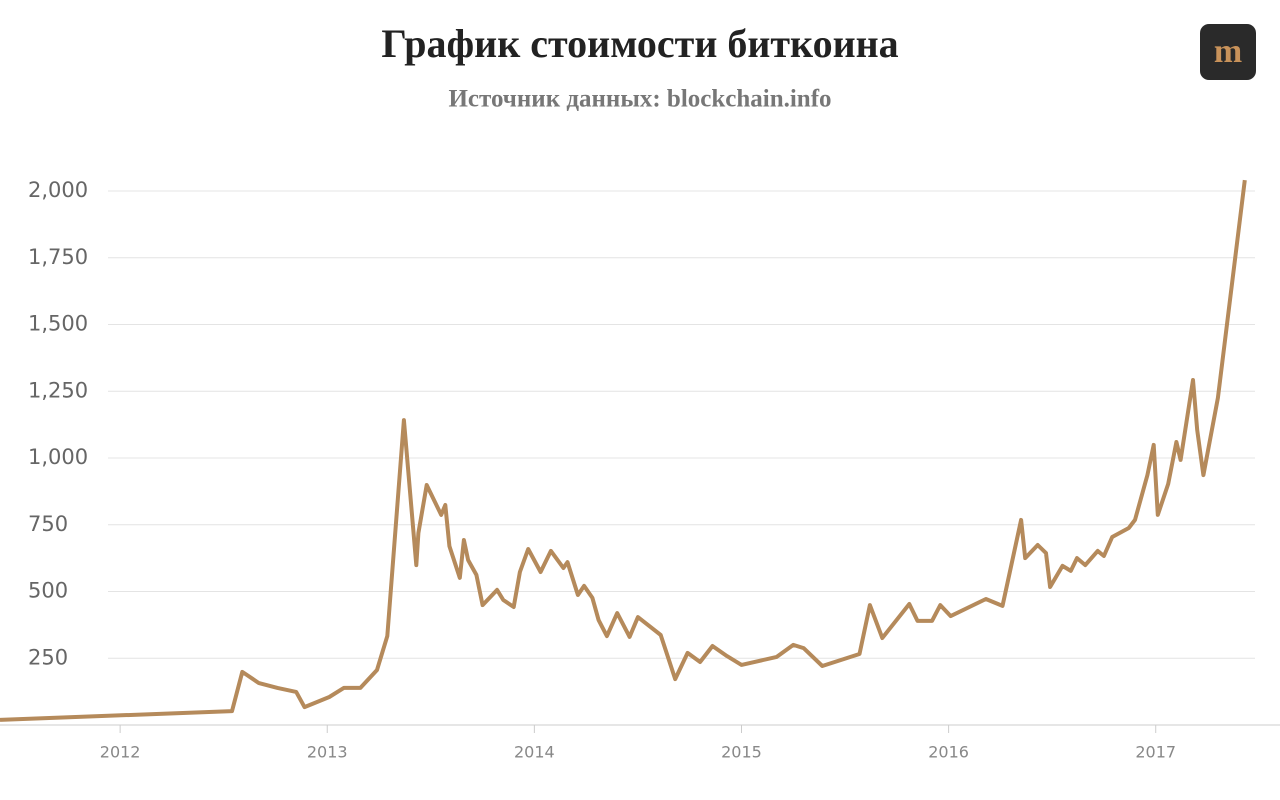 Image resolution: width=1280 pixels, height=800 pixels. What do you see at coordinates (741, 752) in the screenshot?
I see `x-tick-label: 2015` at bounding box center [741, 752].